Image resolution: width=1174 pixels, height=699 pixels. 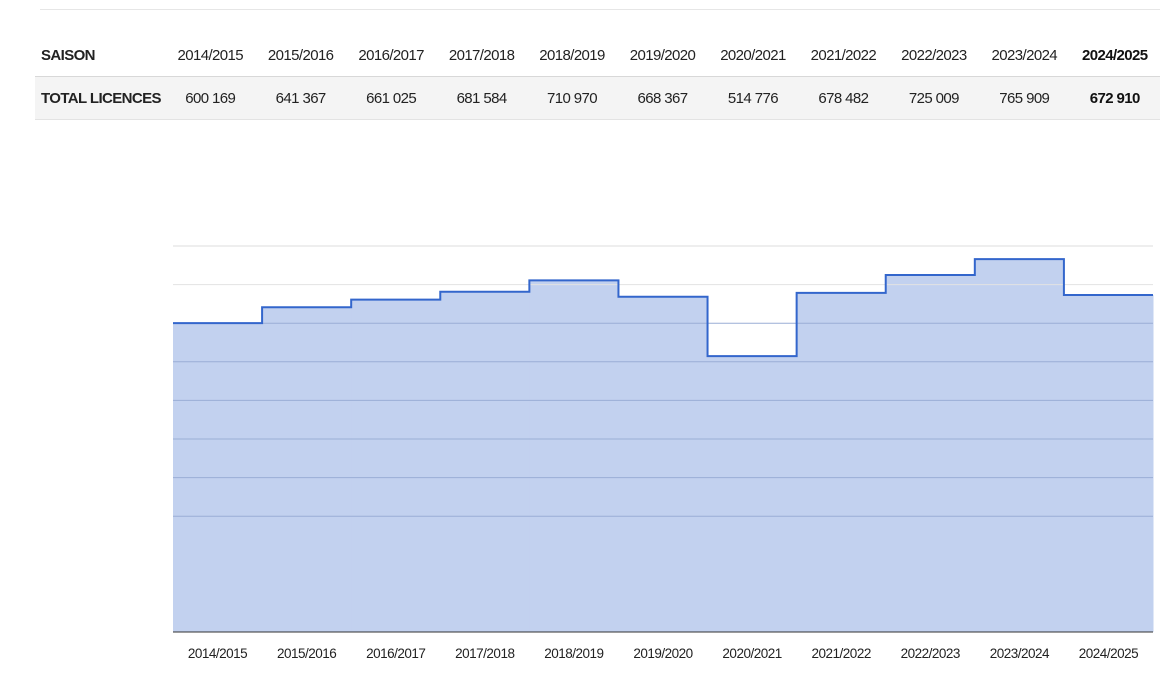 What do you see at coordinates (753, 55) in the screenshot?
I see `season-cell: 2020/2021` at bounding box center [753, 55].